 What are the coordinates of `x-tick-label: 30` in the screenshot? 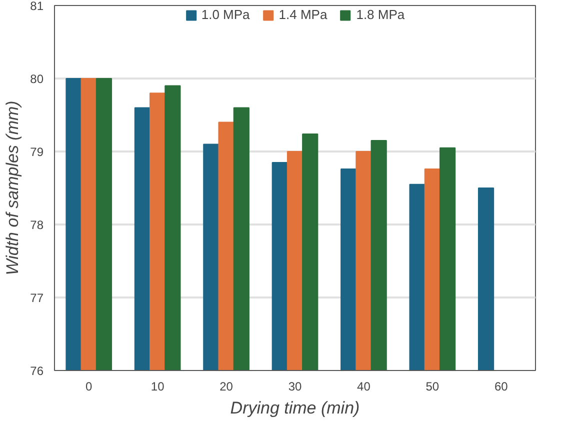 It's located at (295, 387).